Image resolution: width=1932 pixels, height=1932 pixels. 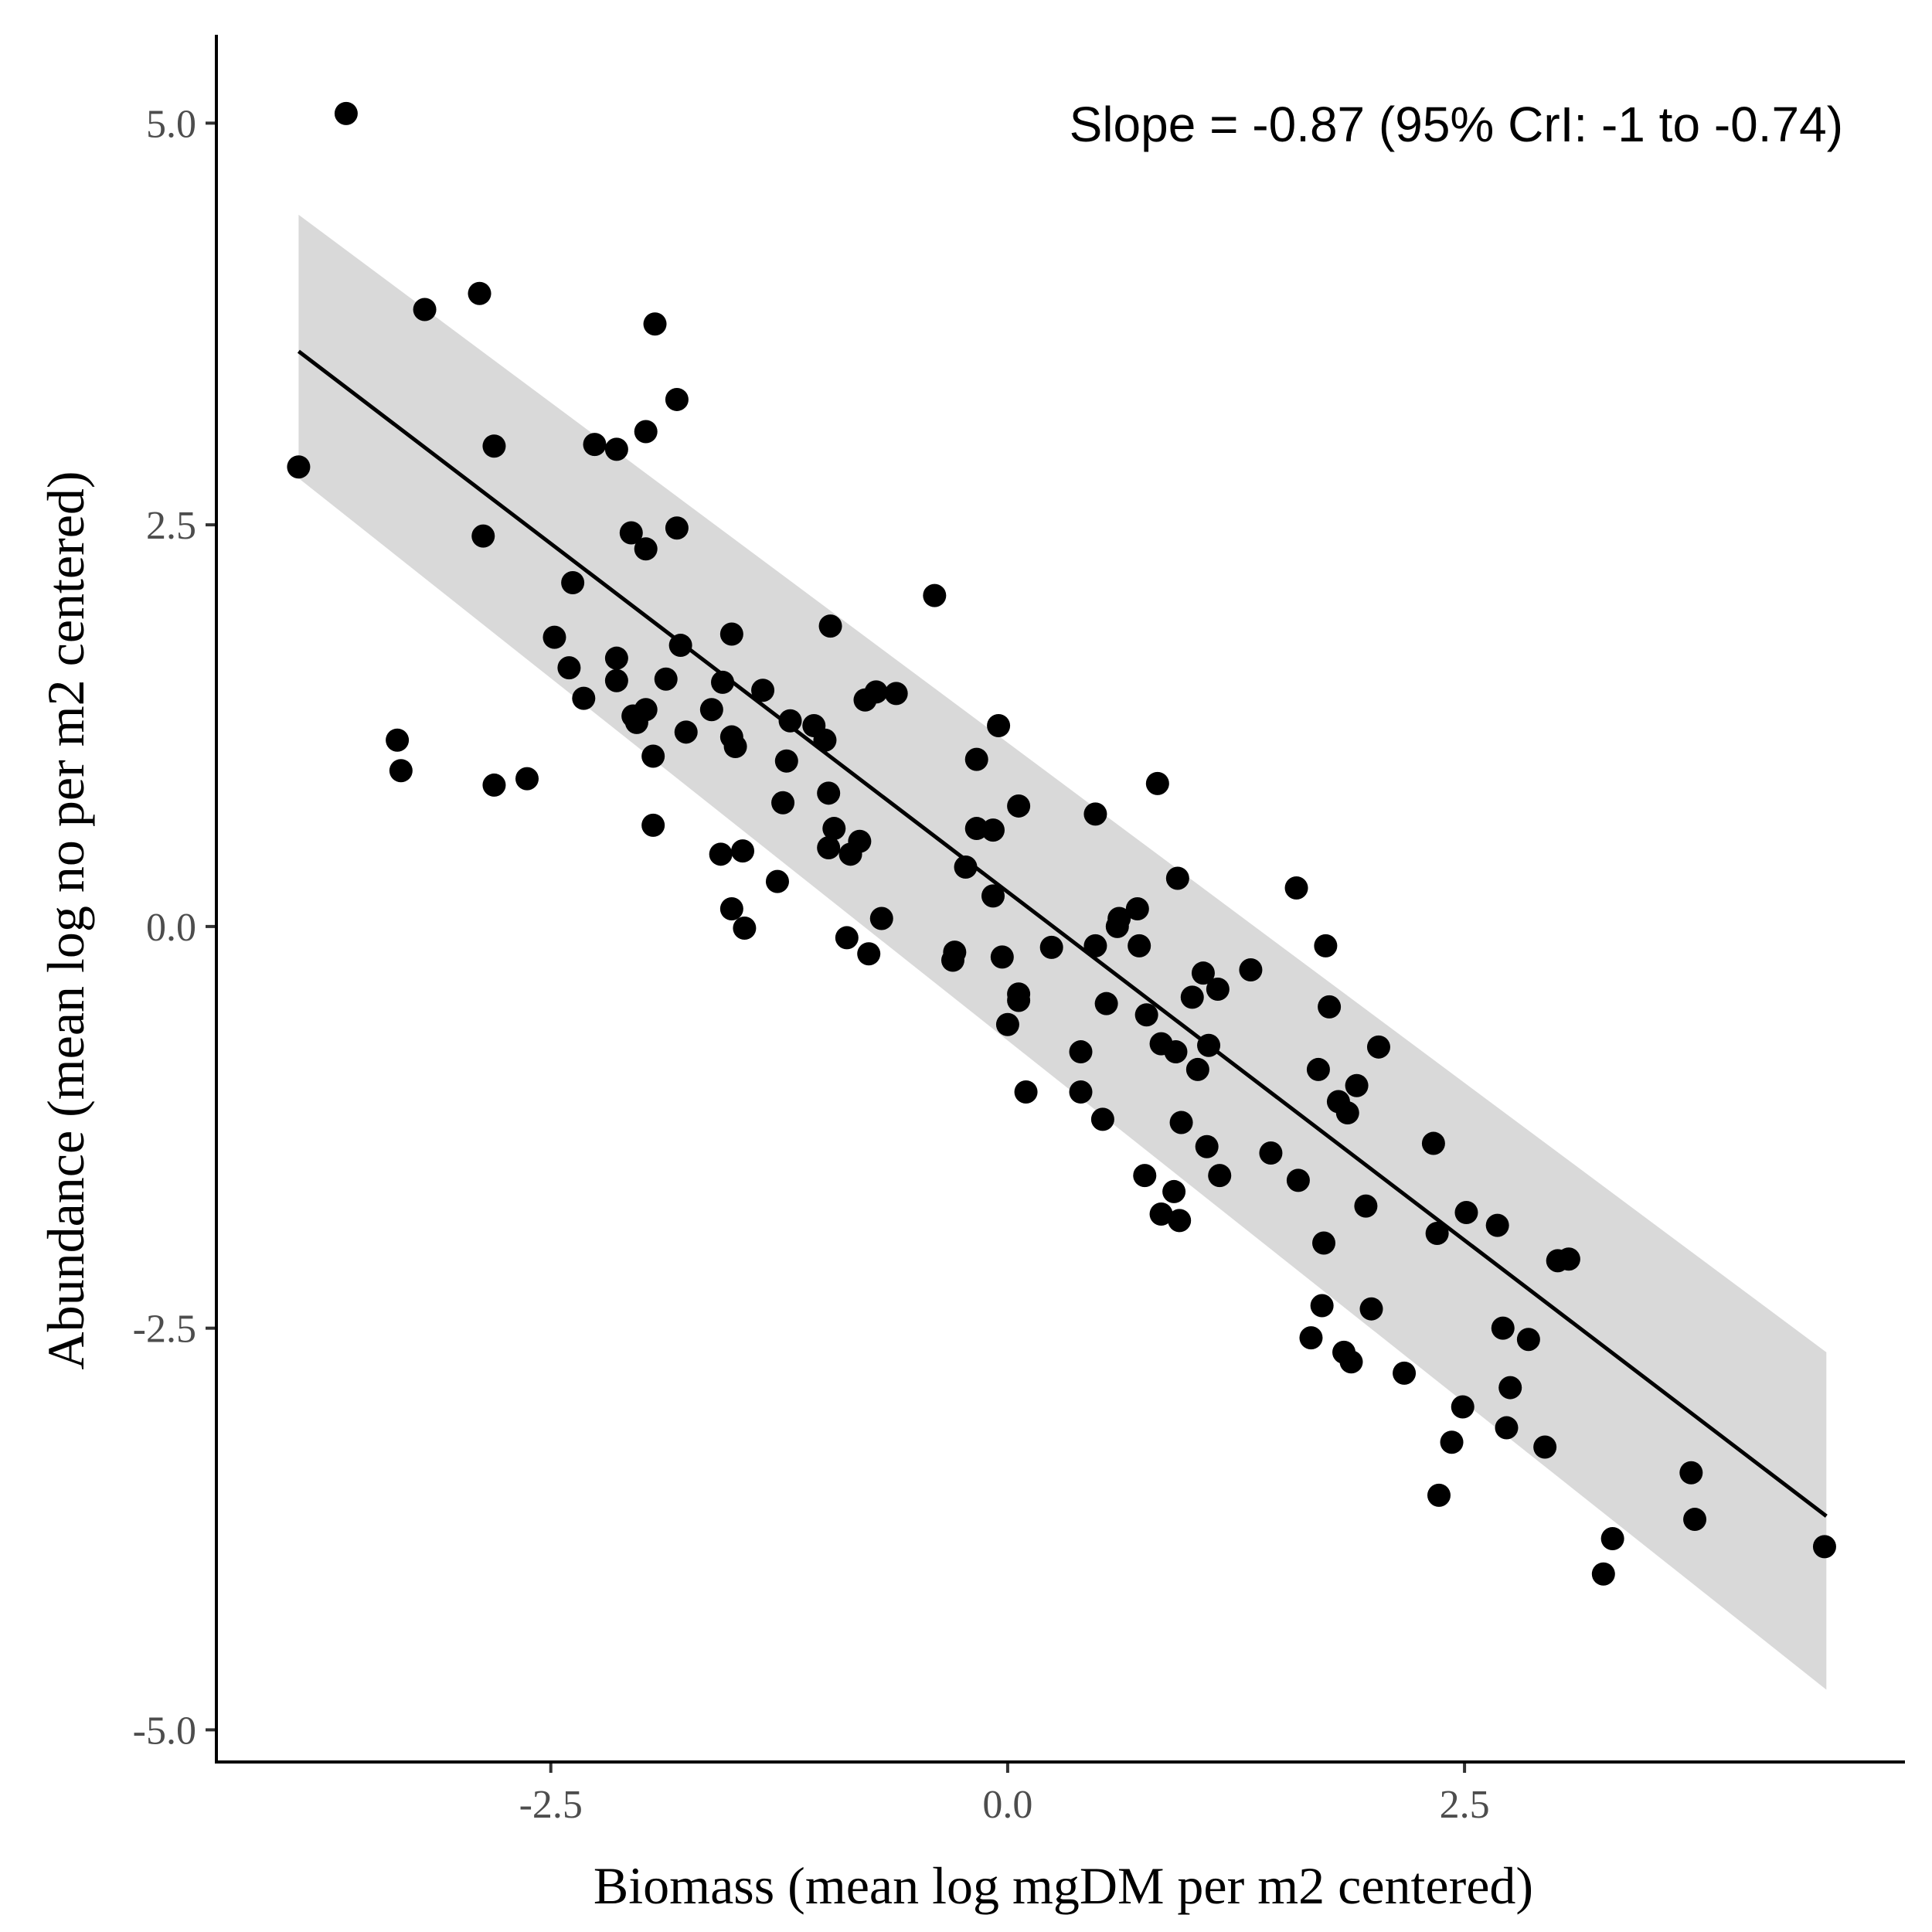 What do you see at coordinates (171, 526) in the screenshot?
I see `y-tick-label: 2.5` at bounding box center [171, 526].